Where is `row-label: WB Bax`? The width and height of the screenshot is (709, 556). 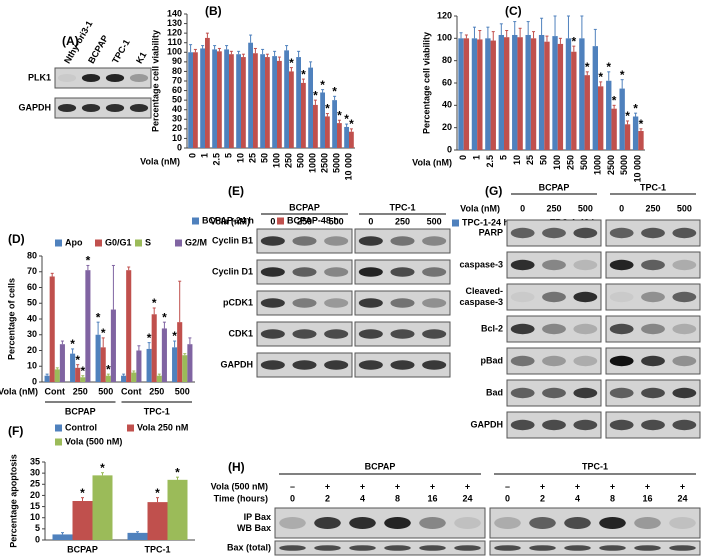 row-label: WB Bax is located at coordinates (254, 528).